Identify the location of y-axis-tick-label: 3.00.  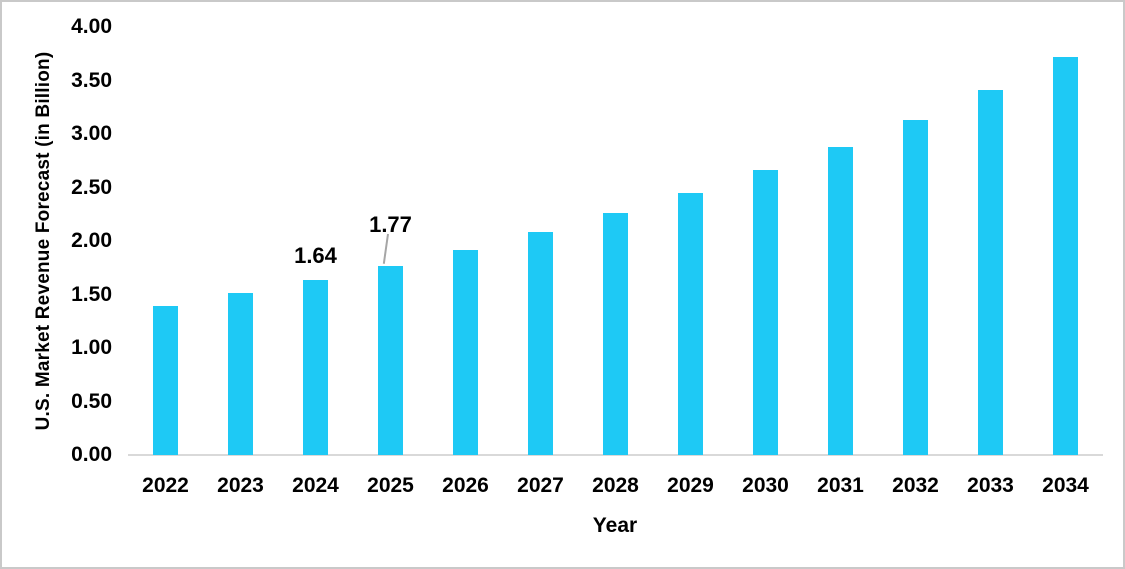
(91, 133).